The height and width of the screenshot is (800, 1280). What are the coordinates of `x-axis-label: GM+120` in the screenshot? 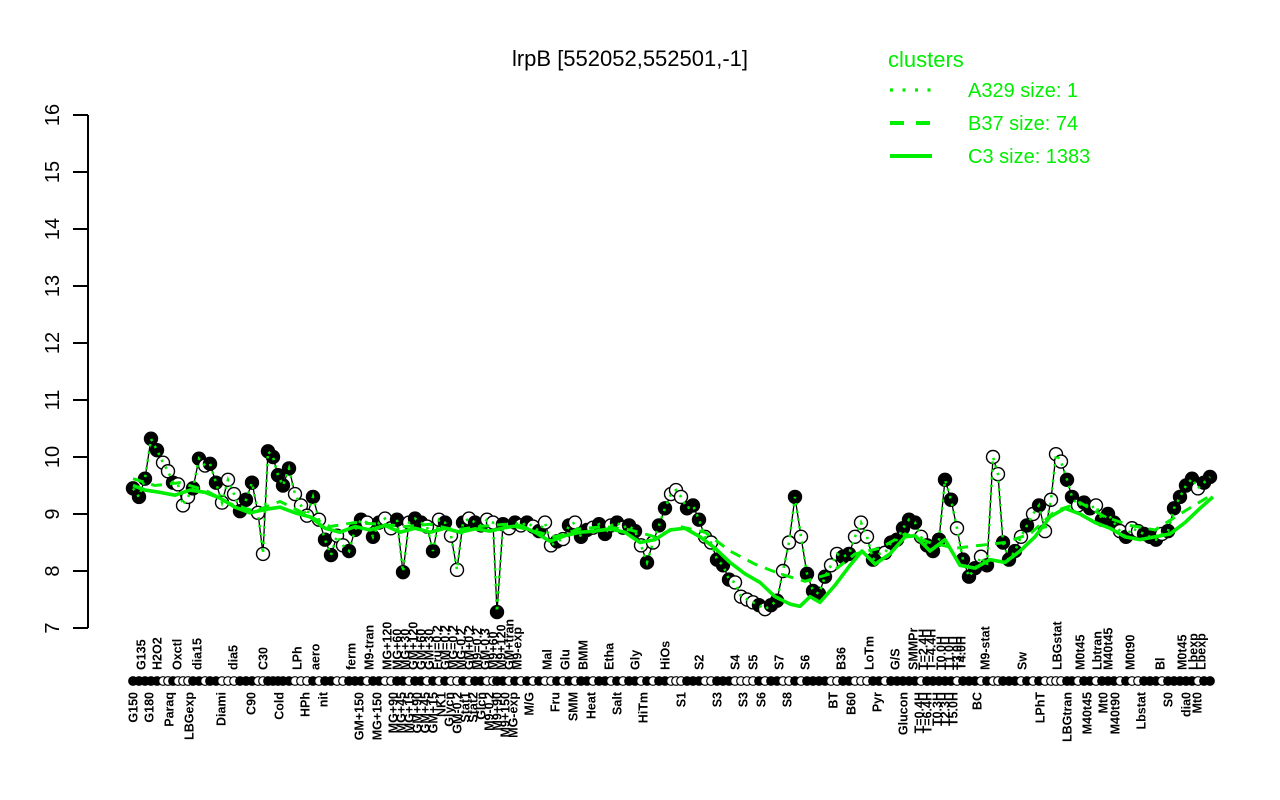 It's located at (414, 646).